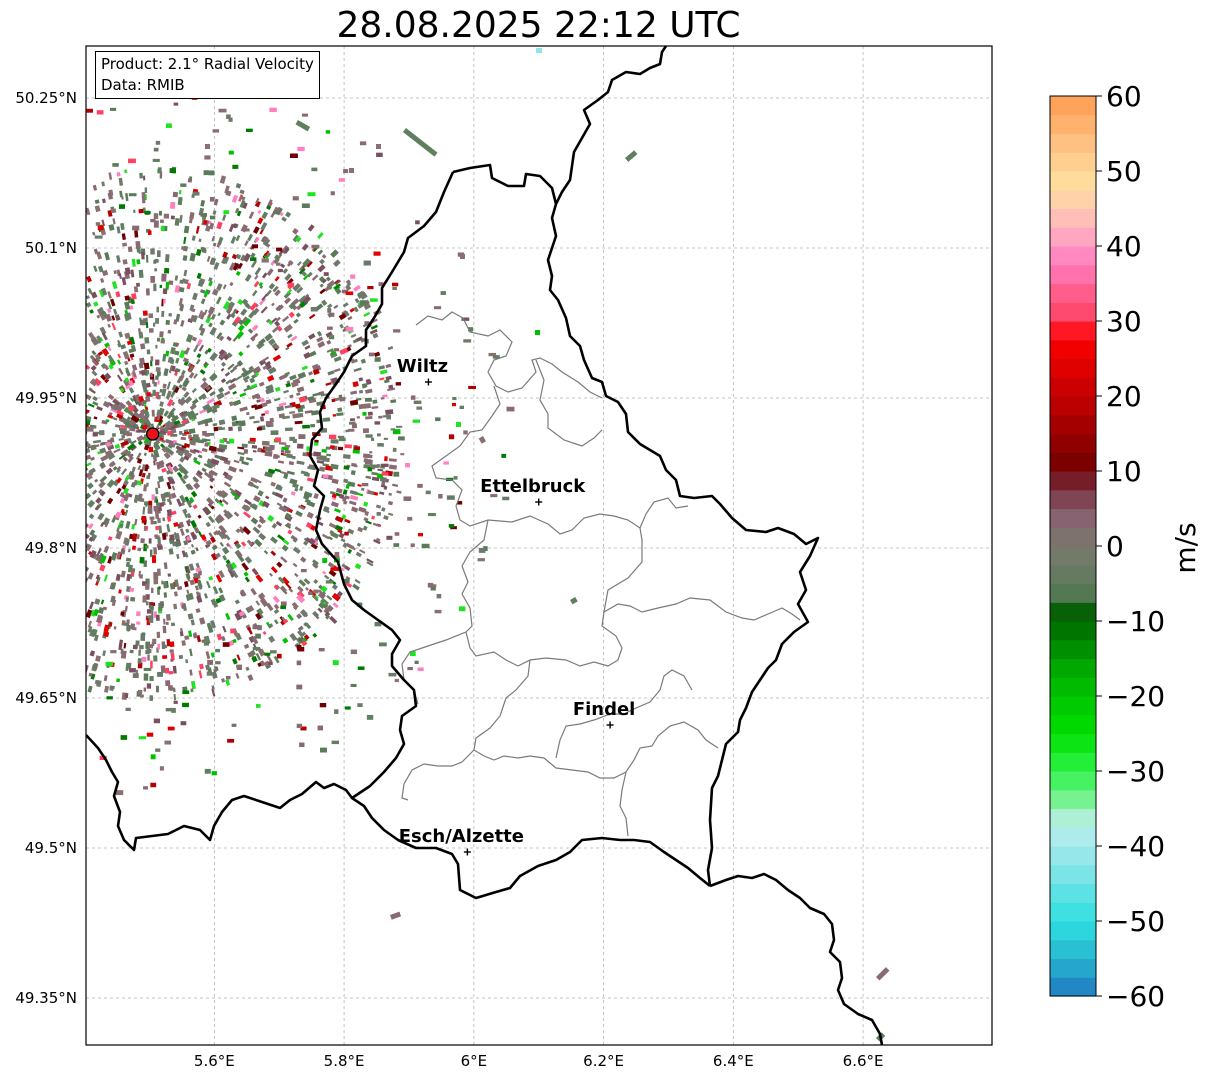 The height and width of the screenshot is (1081, 1207). Describe the element at coordinates (533, 486) in the screenshot. I see `city-name: Ettelbruck` at that location.